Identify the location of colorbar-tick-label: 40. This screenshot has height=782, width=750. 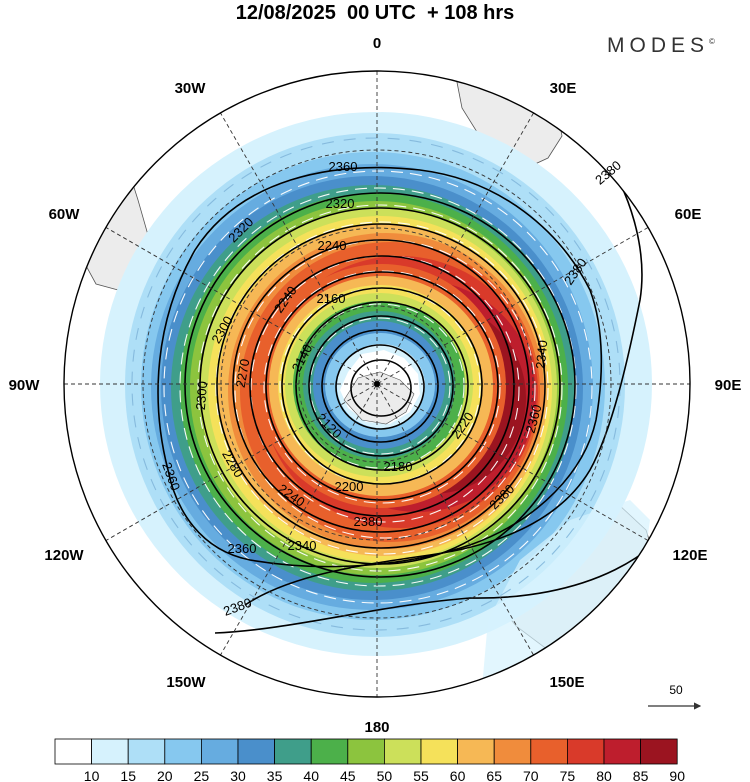
(311, 775).